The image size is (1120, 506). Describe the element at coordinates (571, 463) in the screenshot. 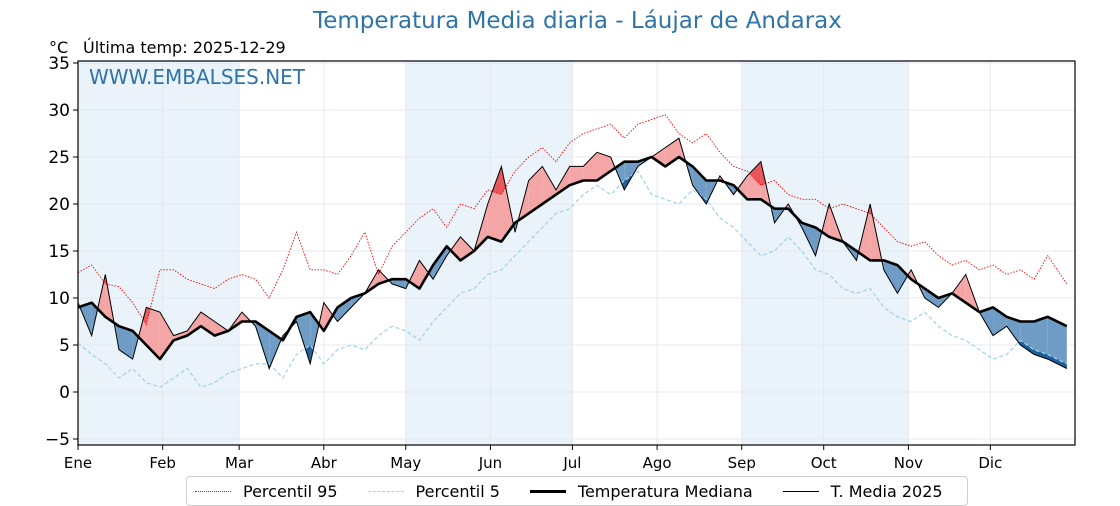

I see `x-tick-label: Jul` at that location.